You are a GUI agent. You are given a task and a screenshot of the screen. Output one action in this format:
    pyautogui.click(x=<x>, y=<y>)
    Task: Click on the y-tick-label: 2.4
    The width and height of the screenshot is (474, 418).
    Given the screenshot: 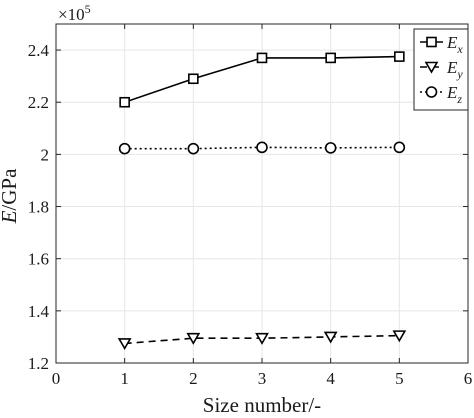 What is the action you would take?
    pyautogui.click(x=39, y=50)
    